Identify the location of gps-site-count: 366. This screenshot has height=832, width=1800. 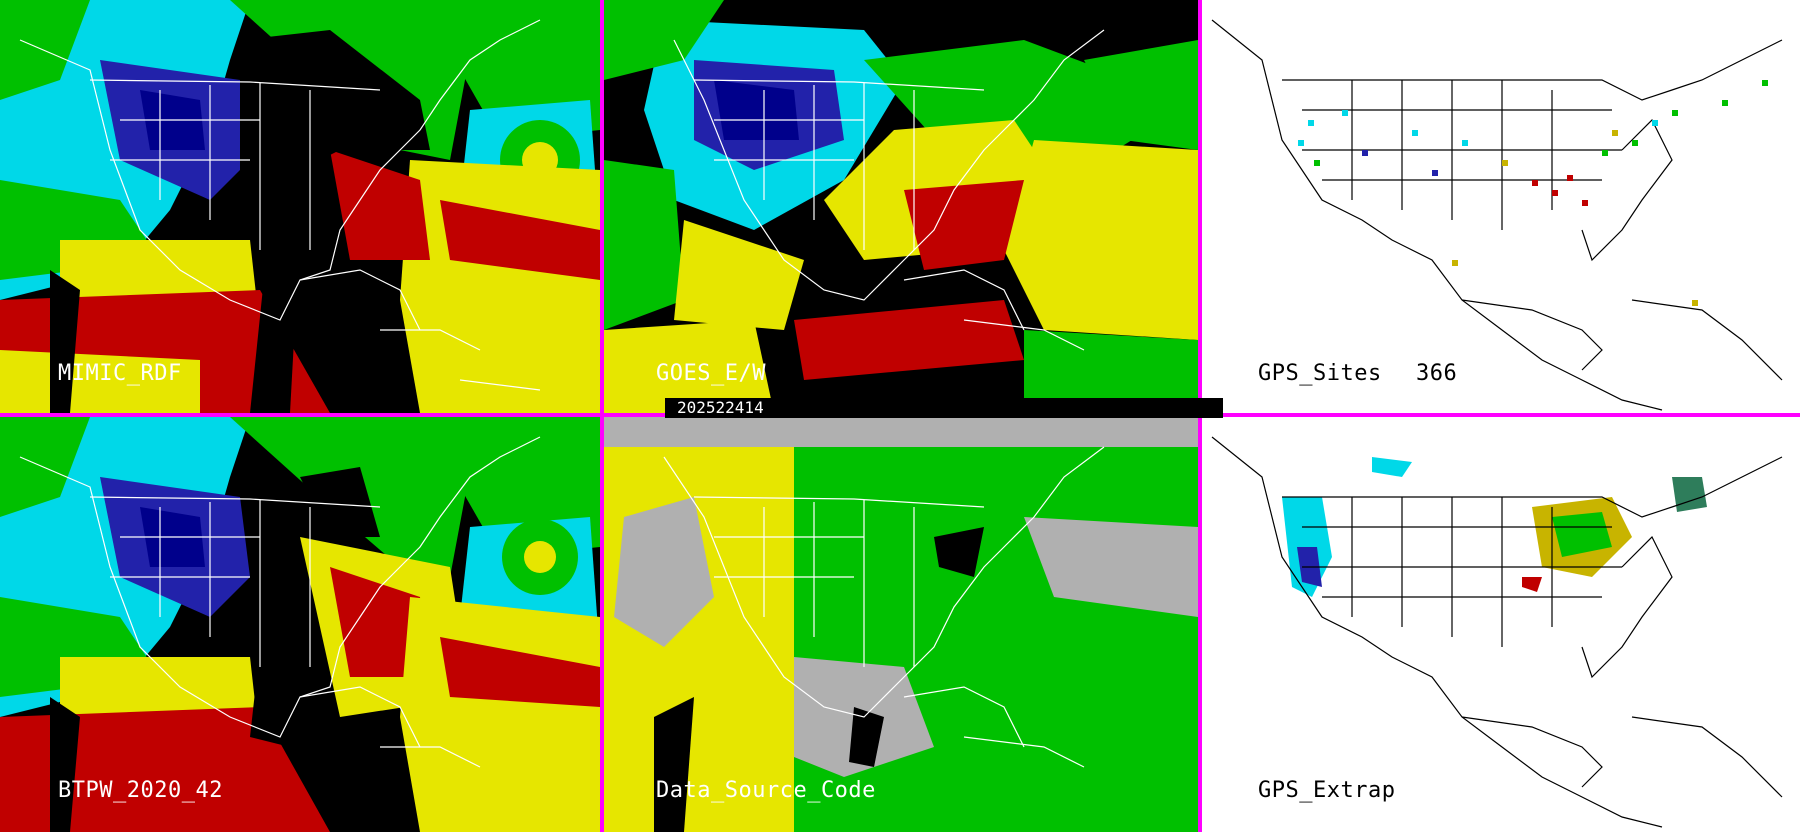
(1437, 373).